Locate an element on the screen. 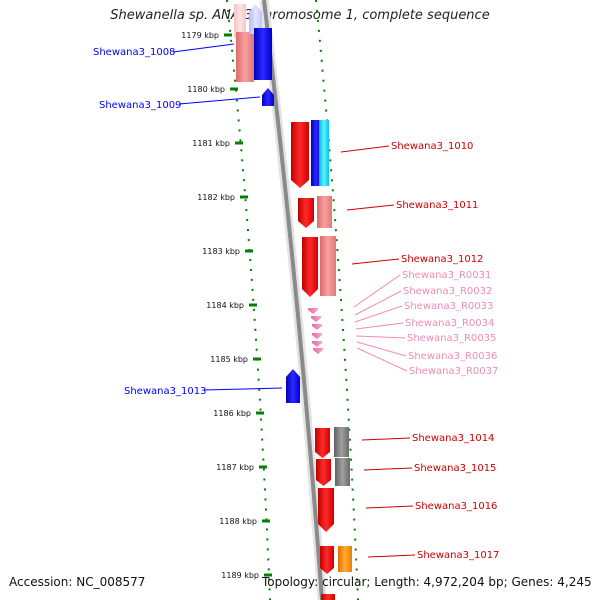 The height and width of the screenshot is (600, 600). gene-label: Shewana3_1014 is located at coordinates (453, 438).